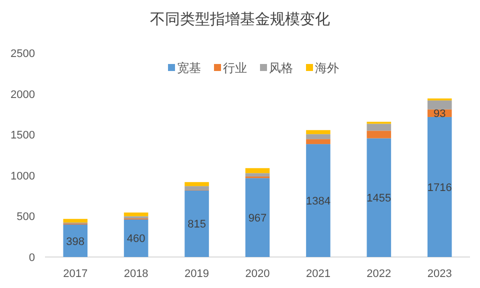  Describe the element at coordinates (240, 19) in the screenshot. I see `chart-title: 不同类型指增基金规模变化` at that location.